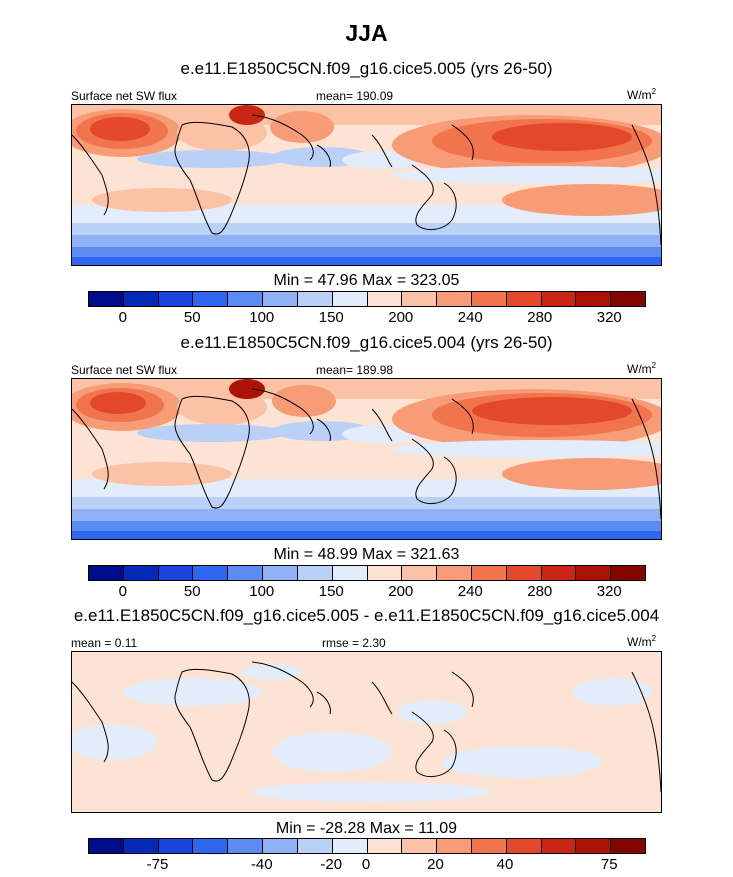  What do you see at coordinates (354, 643) in the screenshot?
I see `panel3-rmse-label: rmse = 2.30` at bounding box center [354, 643].